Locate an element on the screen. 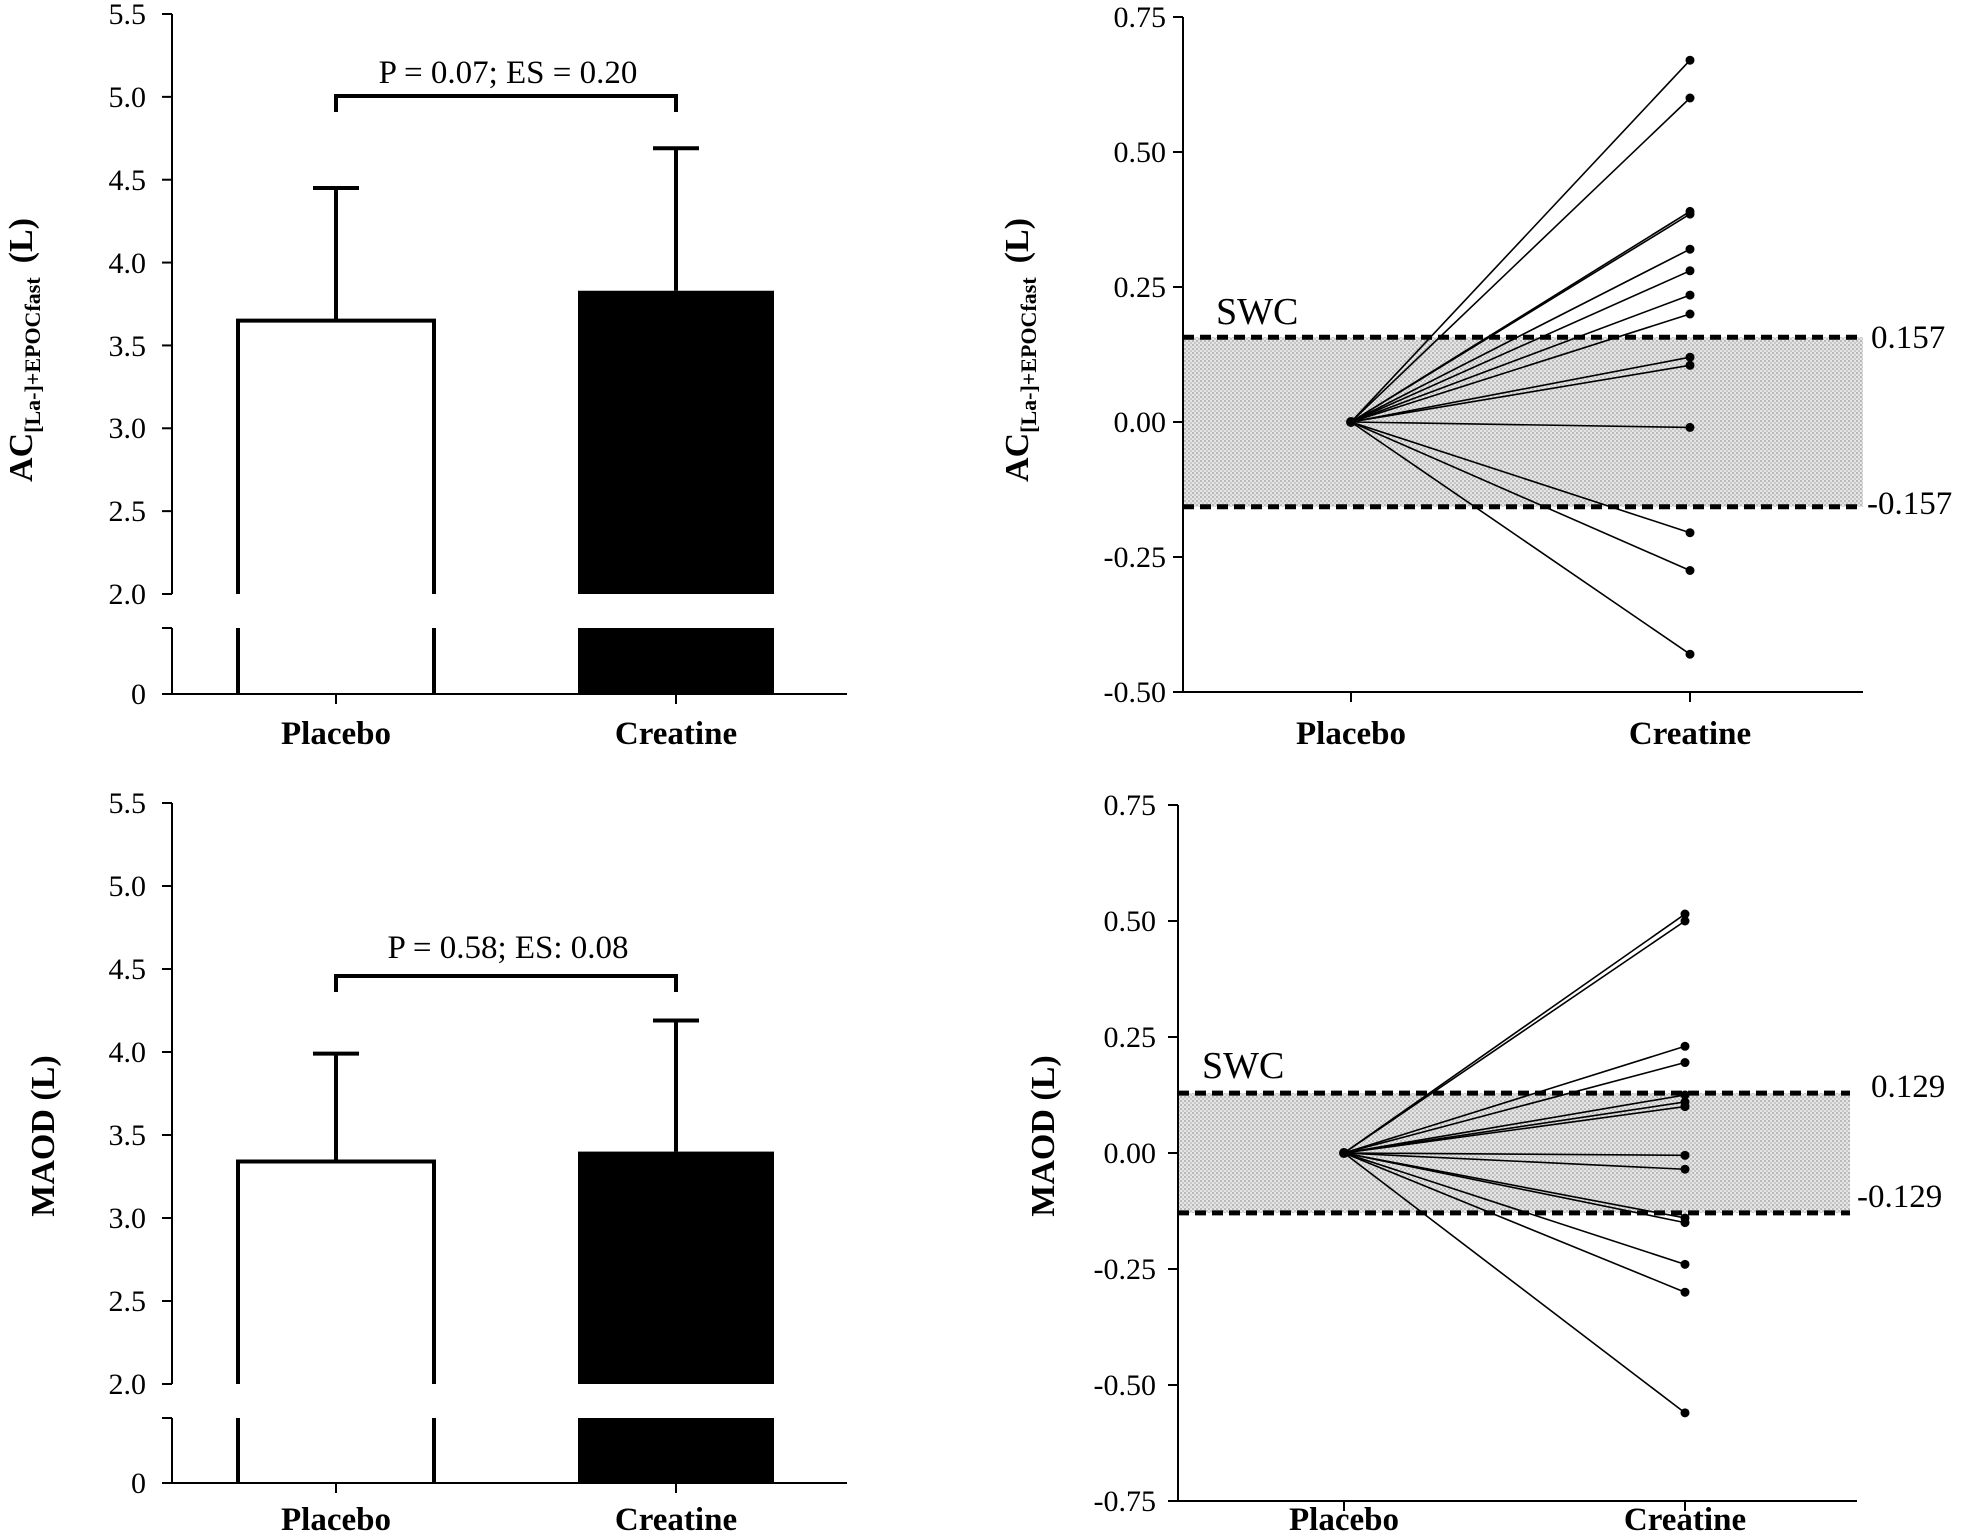 This screenshot has height=1535, width=1977. y-axis-label-main: MAOD (L) is located at coordinates (1043, 1135).